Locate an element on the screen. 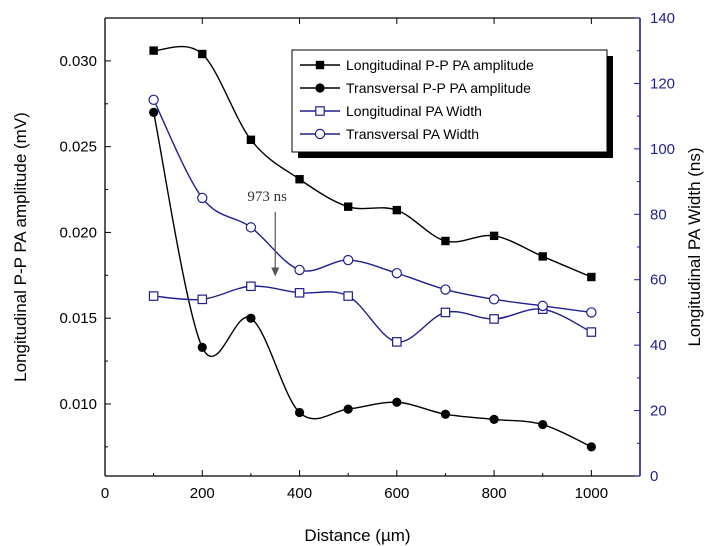 The height and width of the screenshot is (546, 712). y-right-tick-label: 40 is located at coordinates (658, 345).